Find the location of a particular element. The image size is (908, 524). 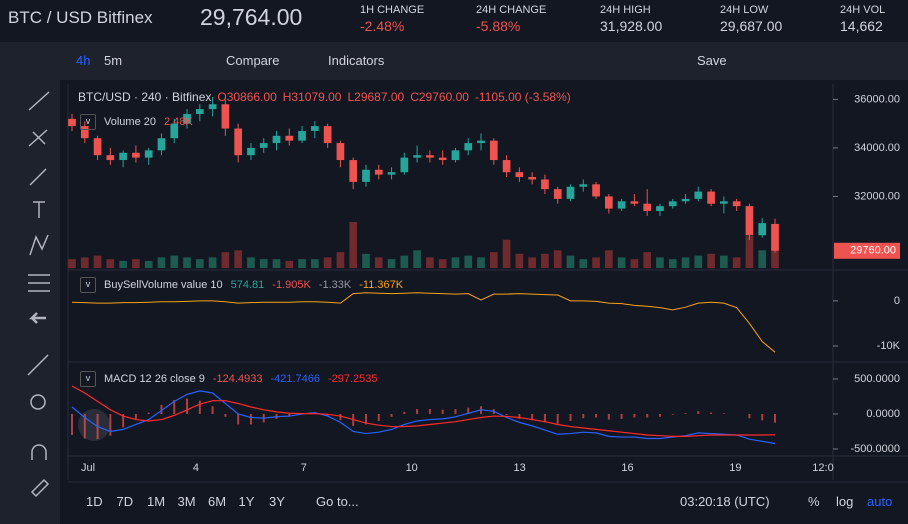

stat-label: 24H CHANGE is located at coordinates (511, 10).